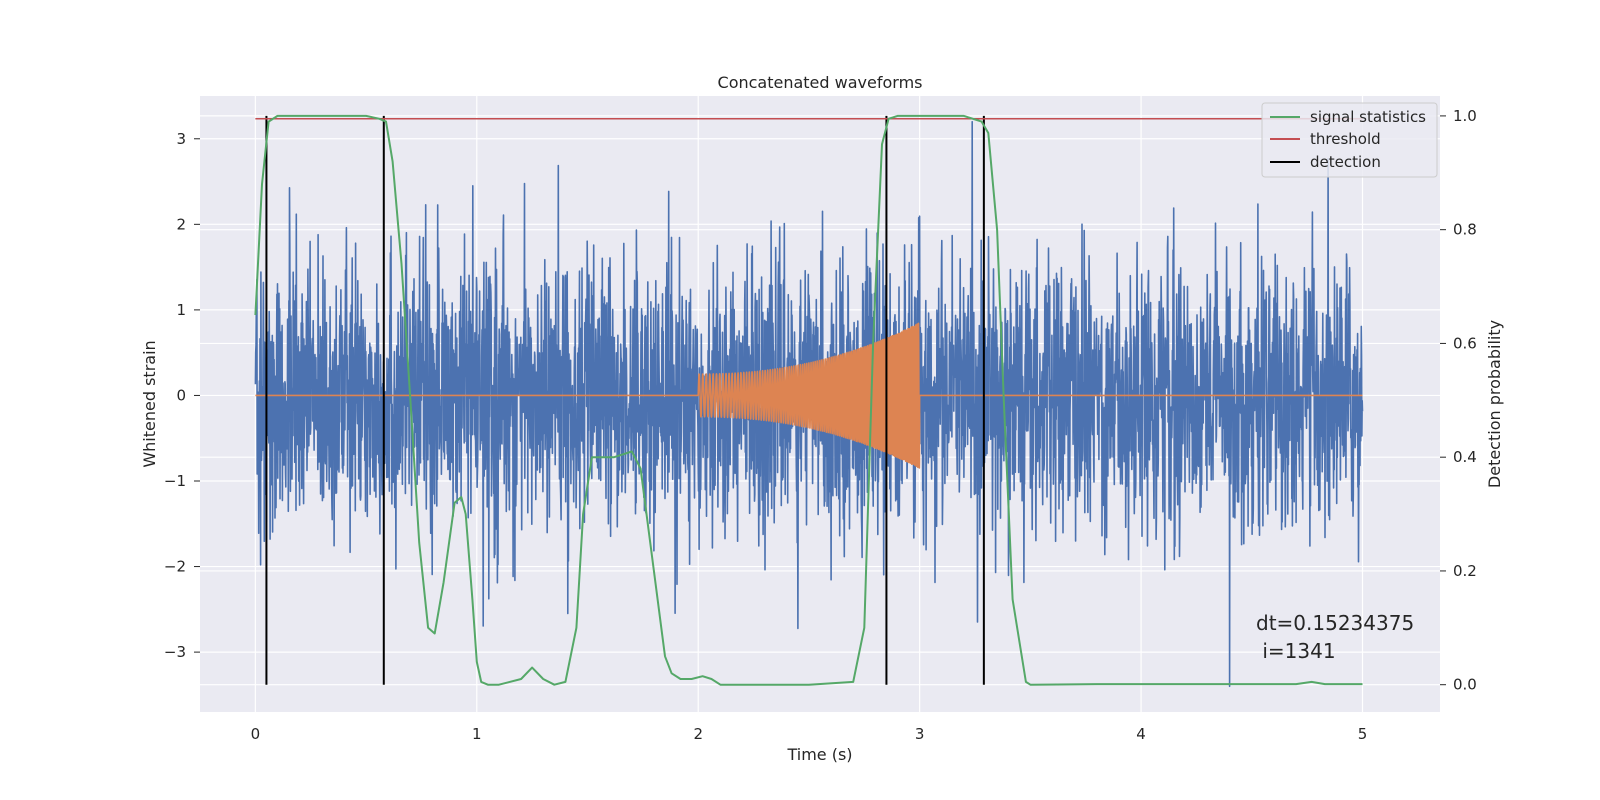 This screenshot has width=1600, height=800. I want to click on legend: signal statistics threshold detection, so click(1349, 140).